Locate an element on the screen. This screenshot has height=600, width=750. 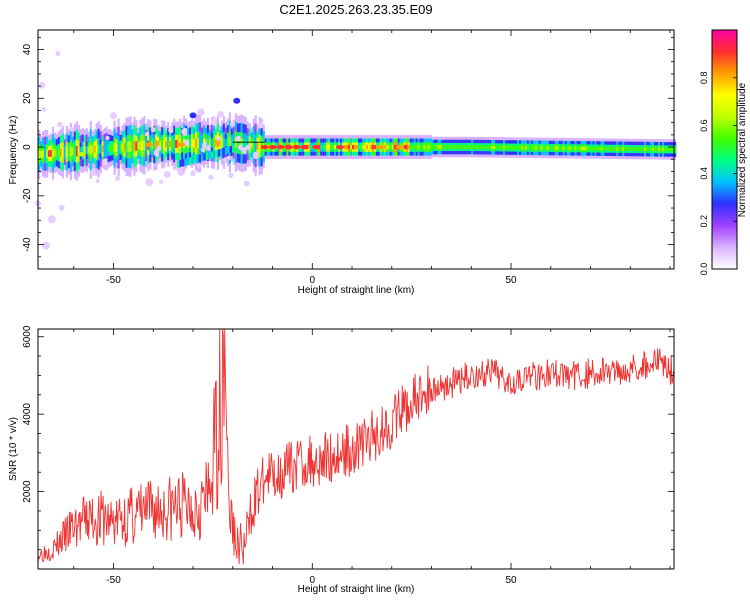
x-tick-label: 0 is located at coordinates (312, 280).